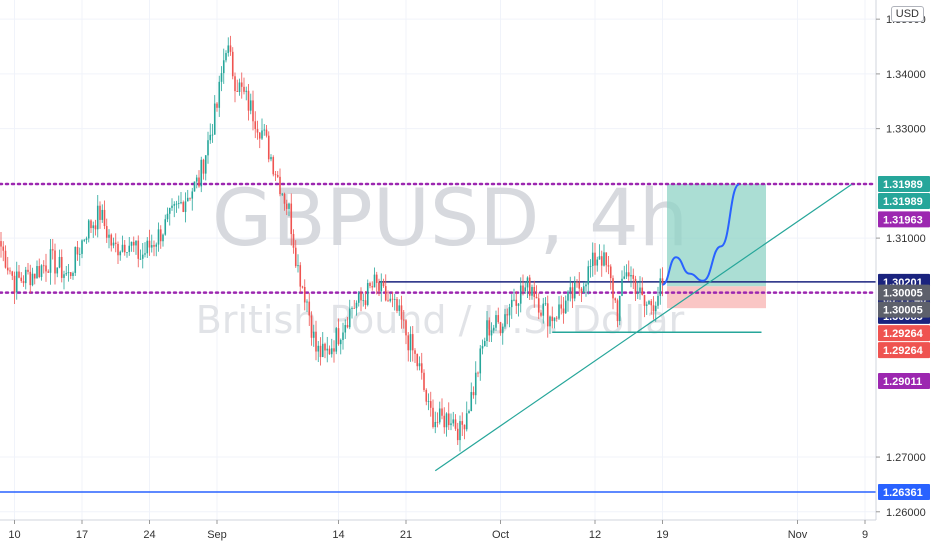  Describe the element at coordinates (907, 14) in the screenshot. I see `currency-button: USD` at that location.